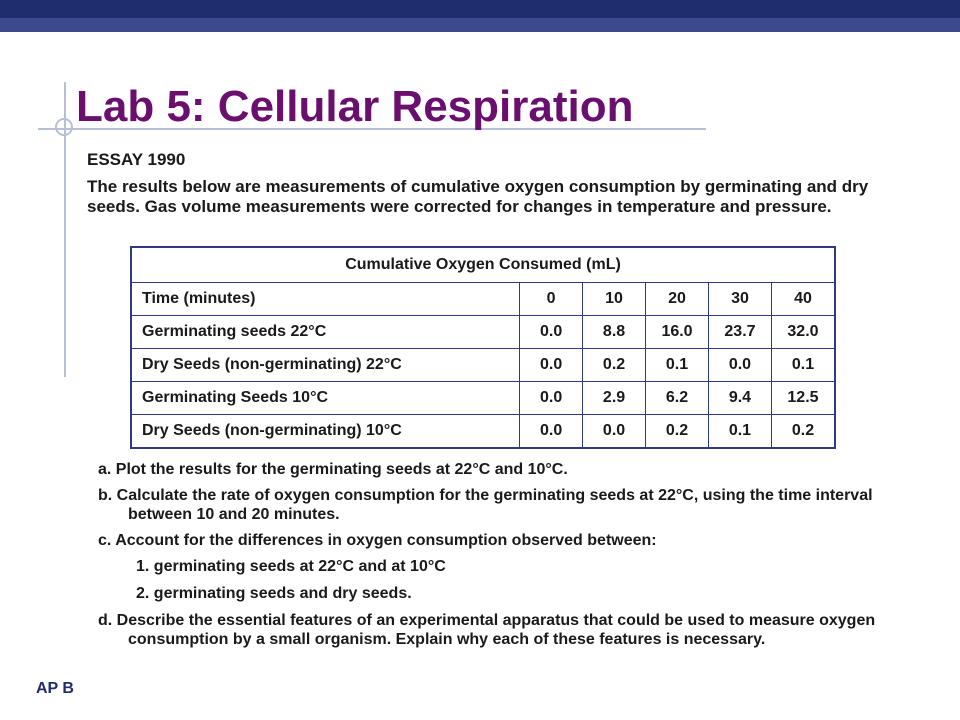  What do you see at coordinates (480, 25) in the screenshot?
I see `top-banner-stripe` at bounding box center [480, 25].